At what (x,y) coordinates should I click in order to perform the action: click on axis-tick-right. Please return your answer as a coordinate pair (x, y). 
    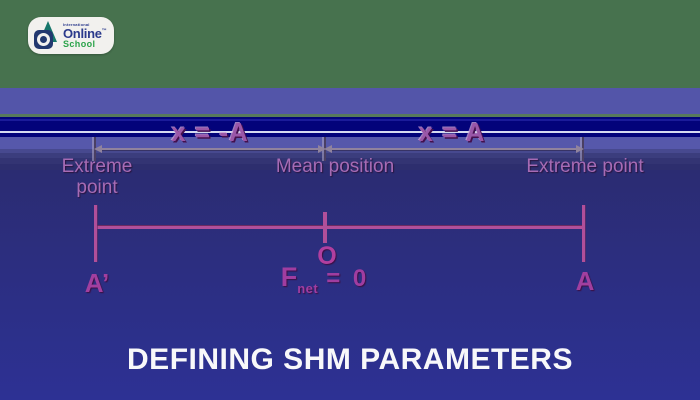
    Looking at the image, I should click on (583, 233).